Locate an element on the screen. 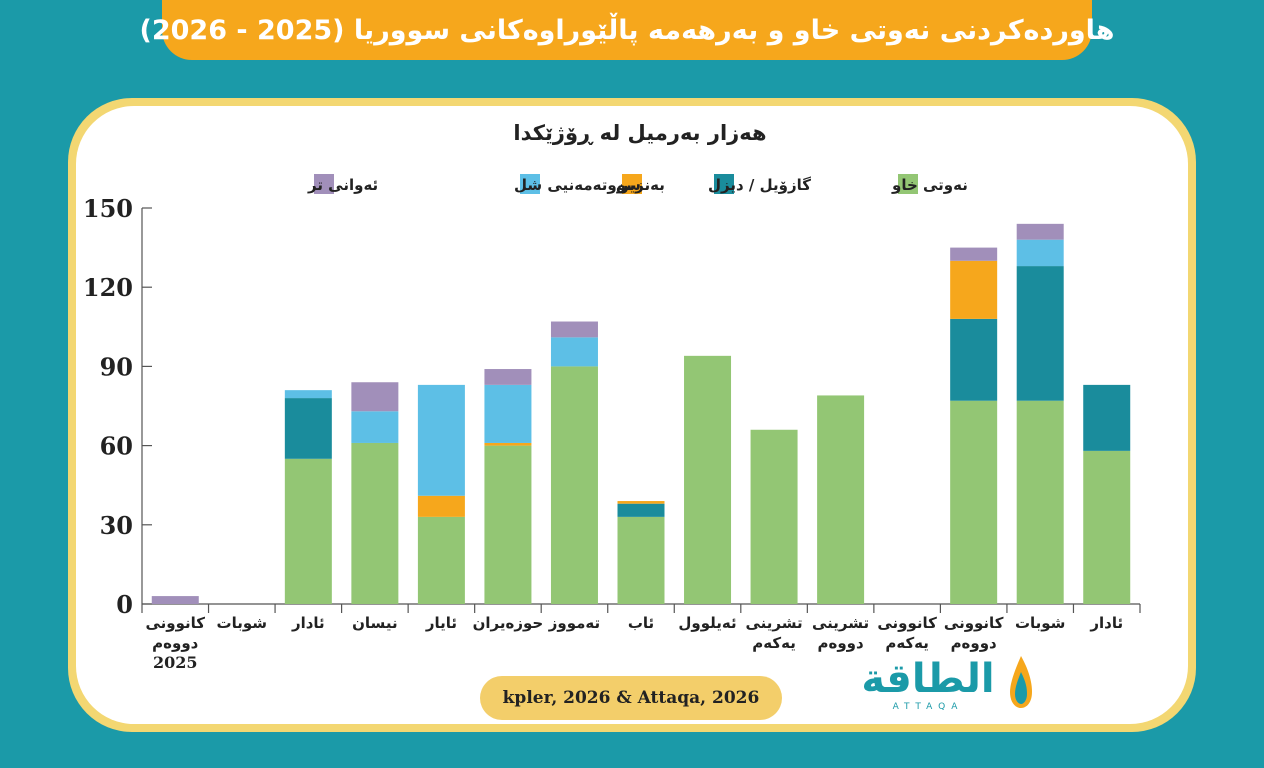 Image resolution: width=1264 pixels, height=768 pixels. legend-label: نەوتی خاو is located at coordinates (929, 185).